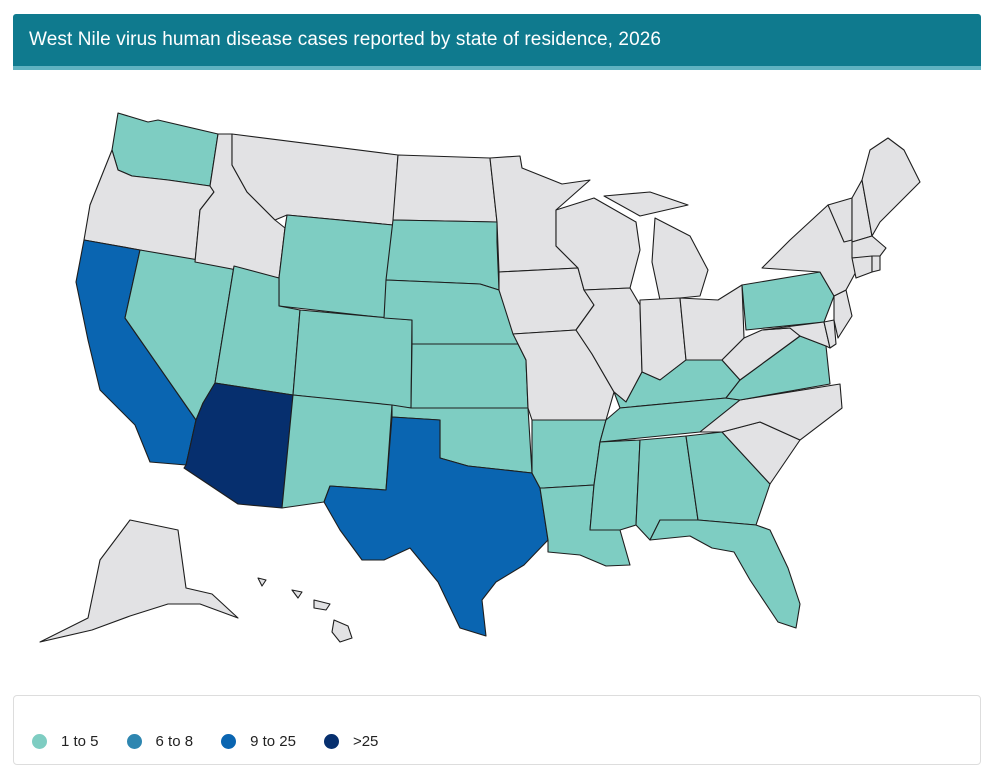 The width and height of the screenshot is (1000, 779). What do you see at coordinates (876, 264) in the screenshot?
I see `state-rhode-island` at bounding box center [876, 264].